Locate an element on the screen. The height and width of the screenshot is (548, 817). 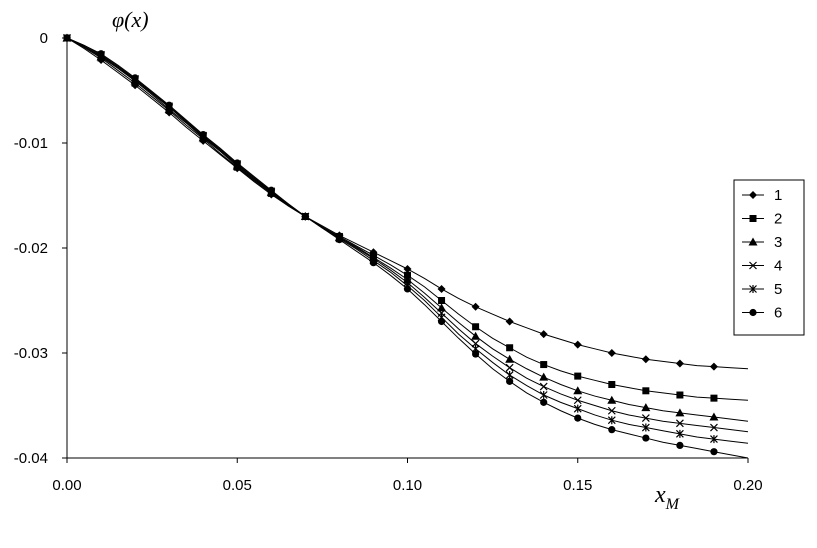
y-tick-label: -0.04 is located at coordinates (31, 458).